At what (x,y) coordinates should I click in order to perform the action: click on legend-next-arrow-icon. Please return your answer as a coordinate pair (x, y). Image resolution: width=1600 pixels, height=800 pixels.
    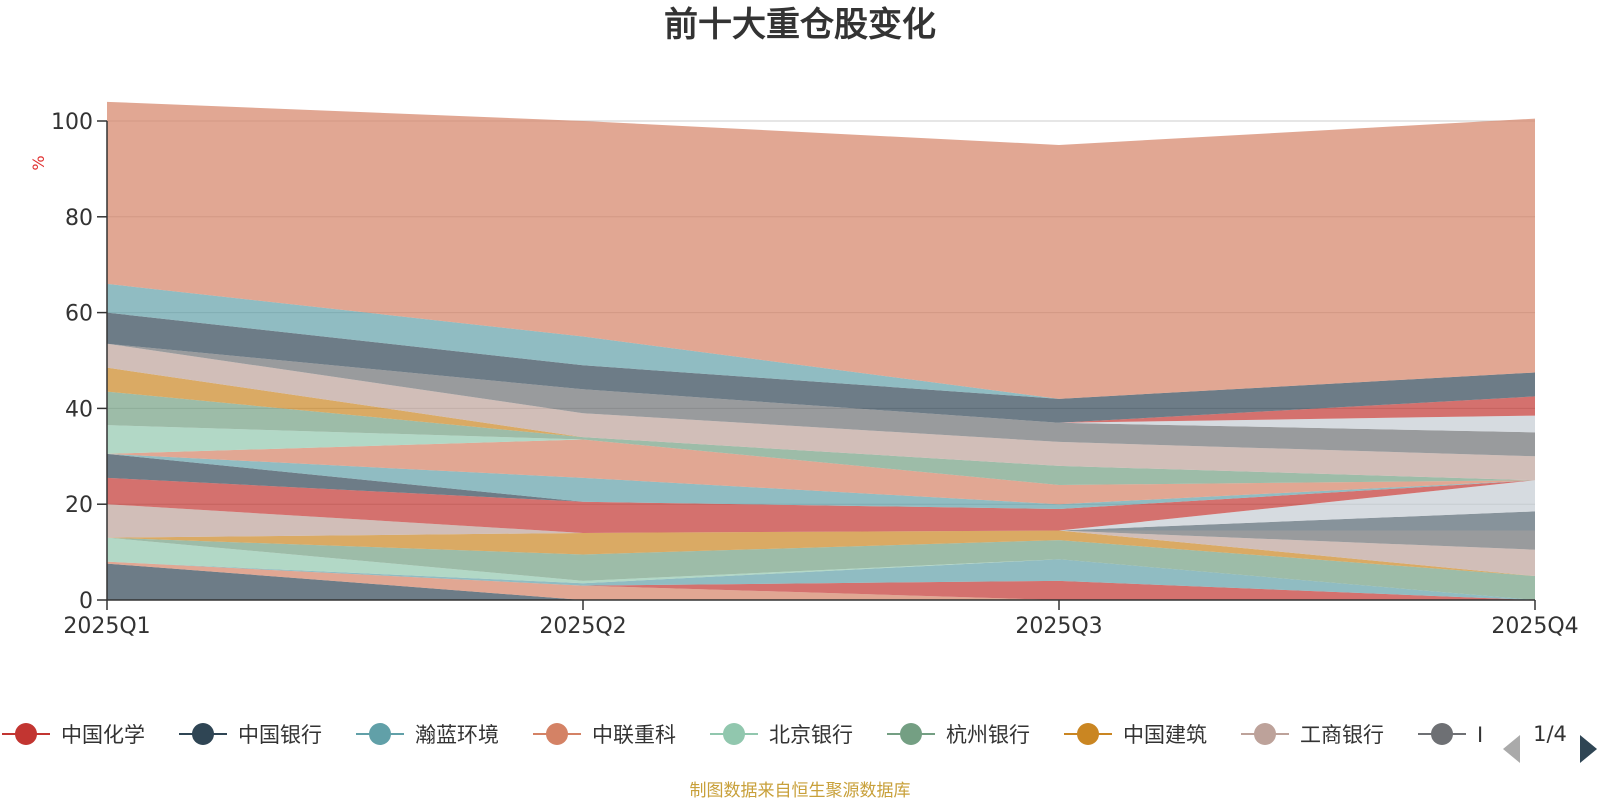
    Looking at the image, I should click on (1588, 749).